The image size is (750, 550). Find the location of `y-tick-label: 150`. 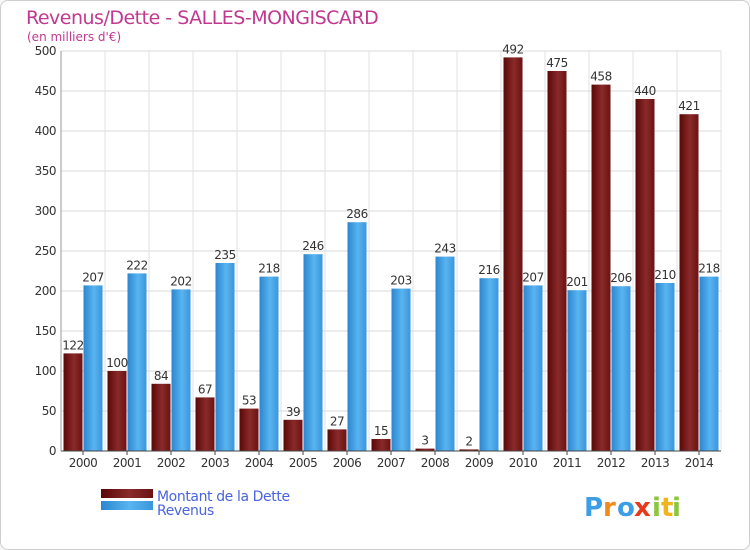

y-tick-label: 150 is located at coordinates (45, 331).